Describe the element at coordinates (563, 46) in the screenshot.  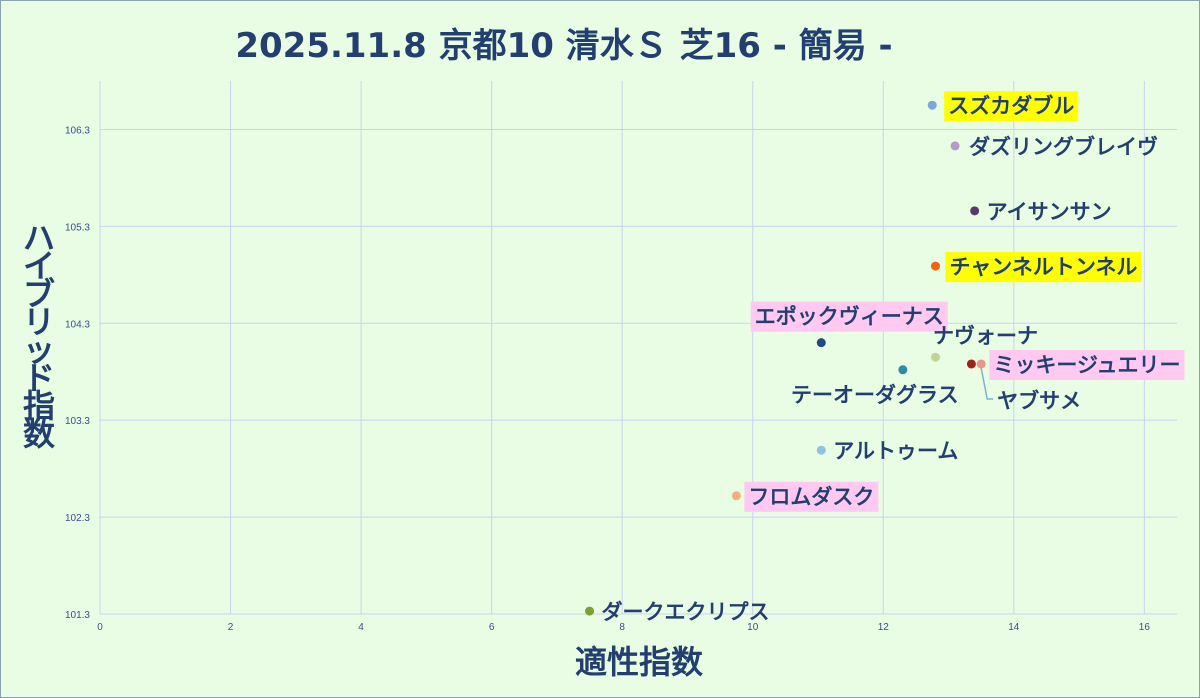
I see `chart-title: 2025.11.8 京都10 清水Ｓ 芝16 - 簡易 -` at that location.